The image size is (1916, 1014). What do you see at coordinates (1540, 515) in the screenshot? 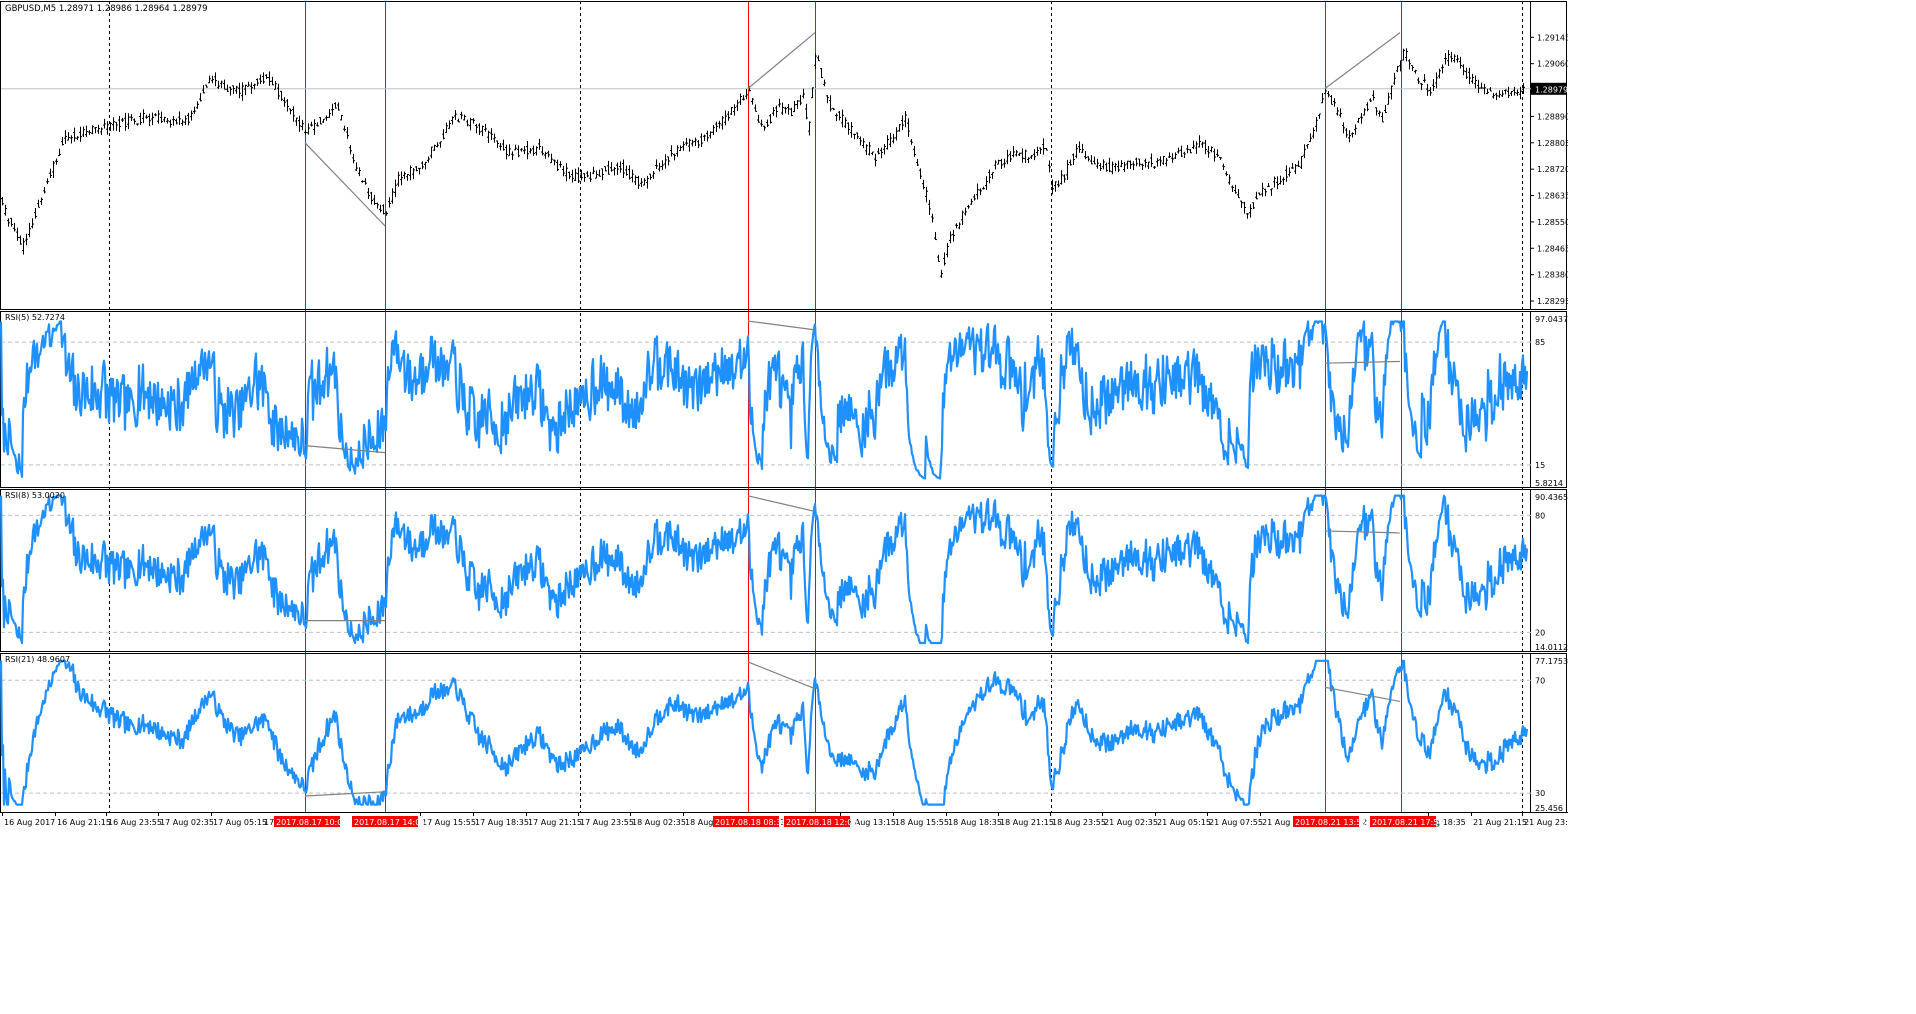
I see `rsi-scale-label: 80` at bounding box center [1540, 515].